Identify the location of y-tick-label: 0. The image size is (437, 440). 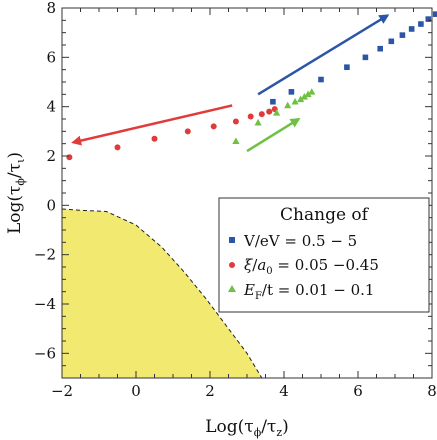
(51, 205).